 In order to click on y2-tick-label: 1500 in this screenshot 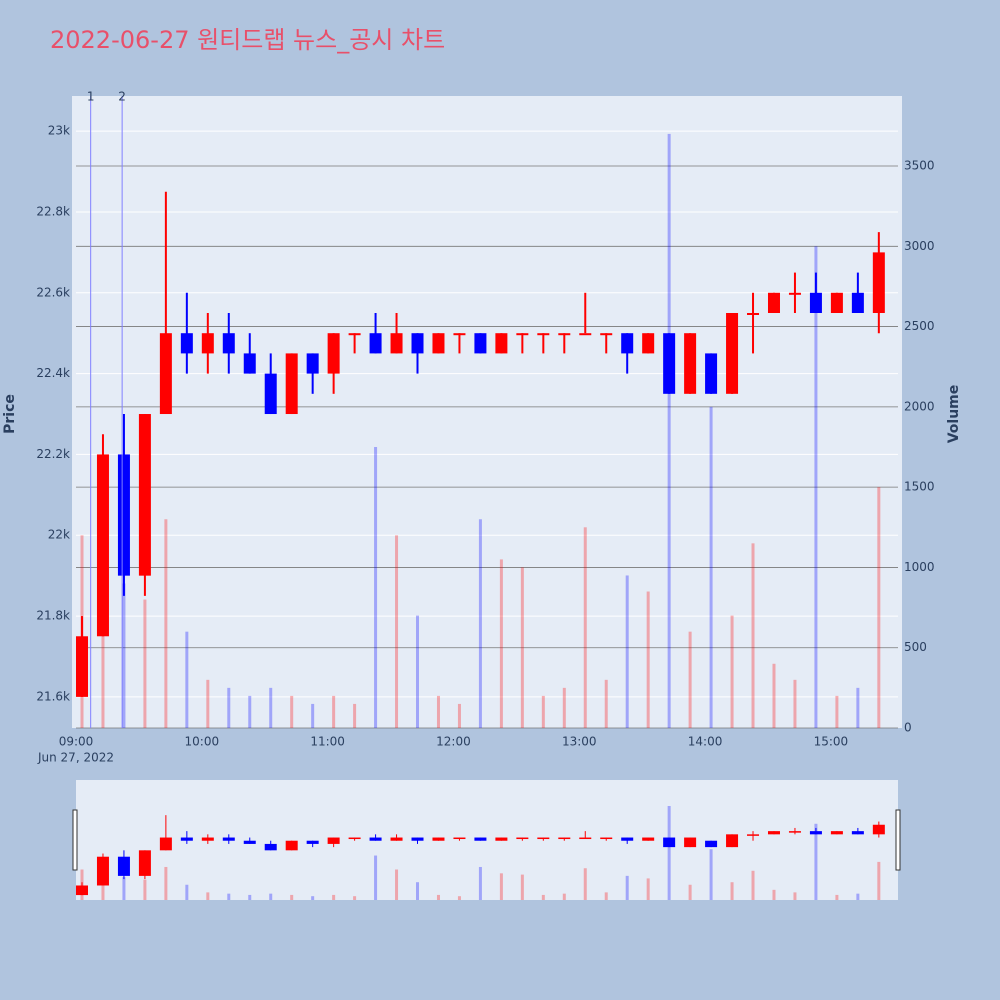, I will do `click(919, 487)`.